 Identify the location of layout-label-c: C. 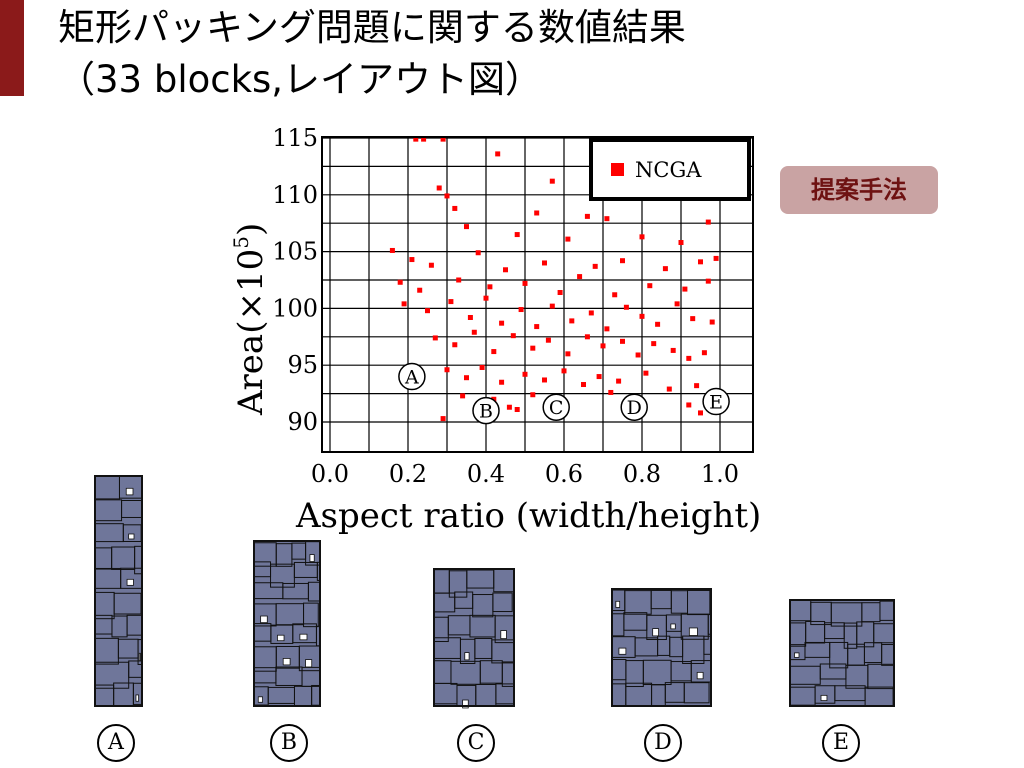
(476, 743).